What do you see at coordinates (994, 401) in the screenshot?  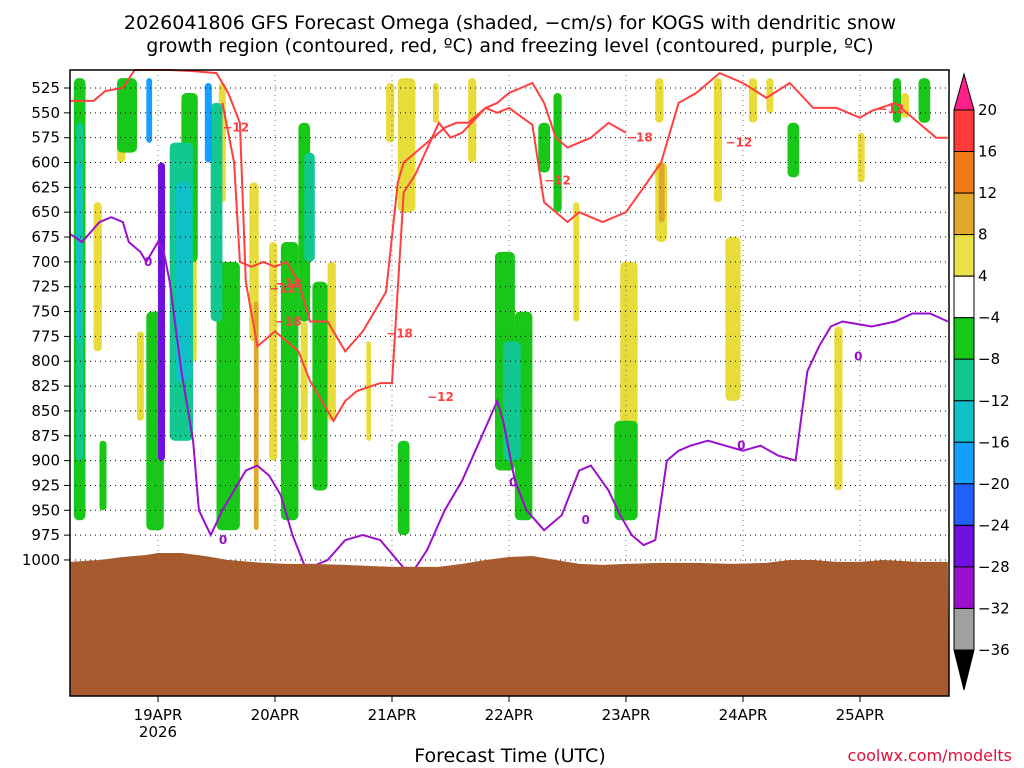 I see `legend-label: −12` at bounding box center [994, 401].